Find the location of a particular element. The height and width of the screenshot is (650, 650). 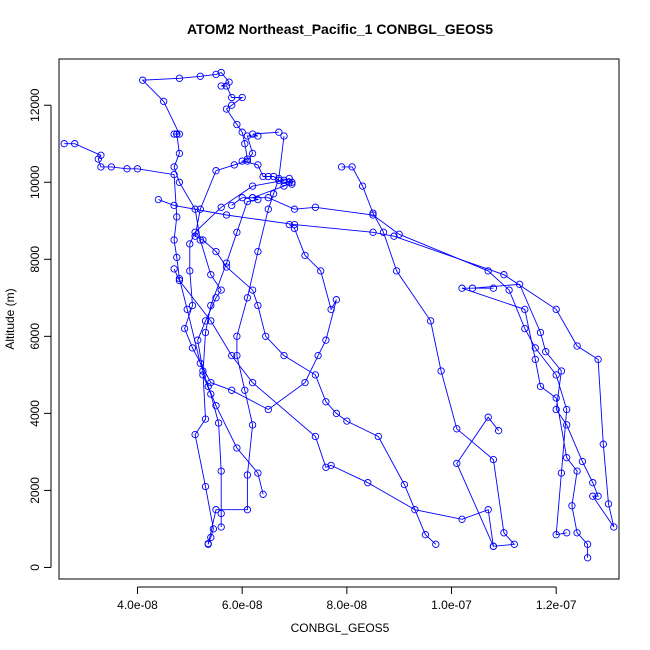

y-tick-label: 6000 is located at coordinates (35, 336).